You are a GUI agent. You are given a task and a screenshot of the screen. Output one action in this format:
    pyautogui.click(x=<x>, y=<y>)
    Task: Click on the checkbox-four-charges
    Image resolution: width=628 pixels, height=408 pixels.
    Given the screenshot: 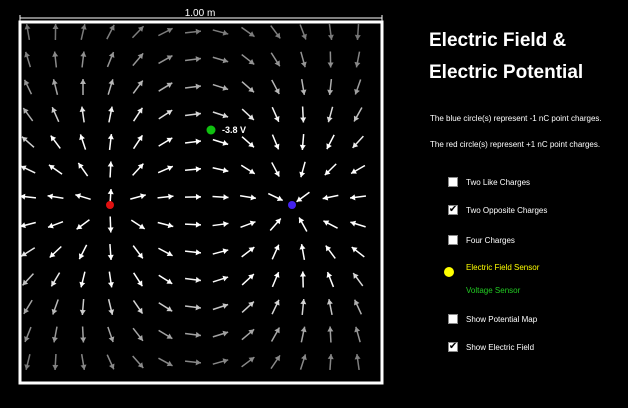 What is the action you would take?
    pyautogui.click(x=453, y=240)
    